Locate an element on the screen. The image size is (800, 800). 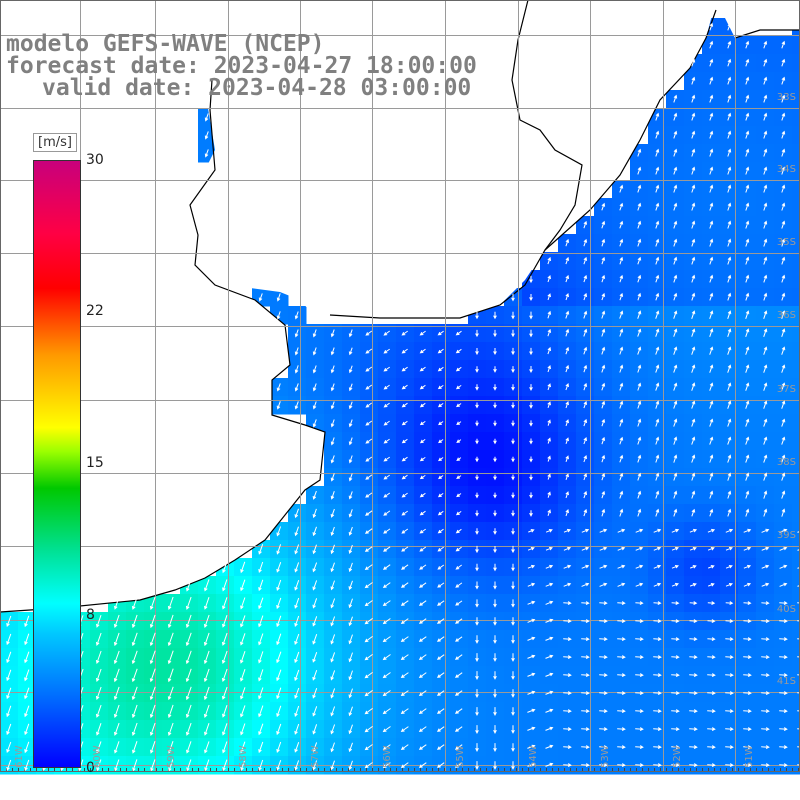
lat-label: 37S is located at coordinates (786, 389).